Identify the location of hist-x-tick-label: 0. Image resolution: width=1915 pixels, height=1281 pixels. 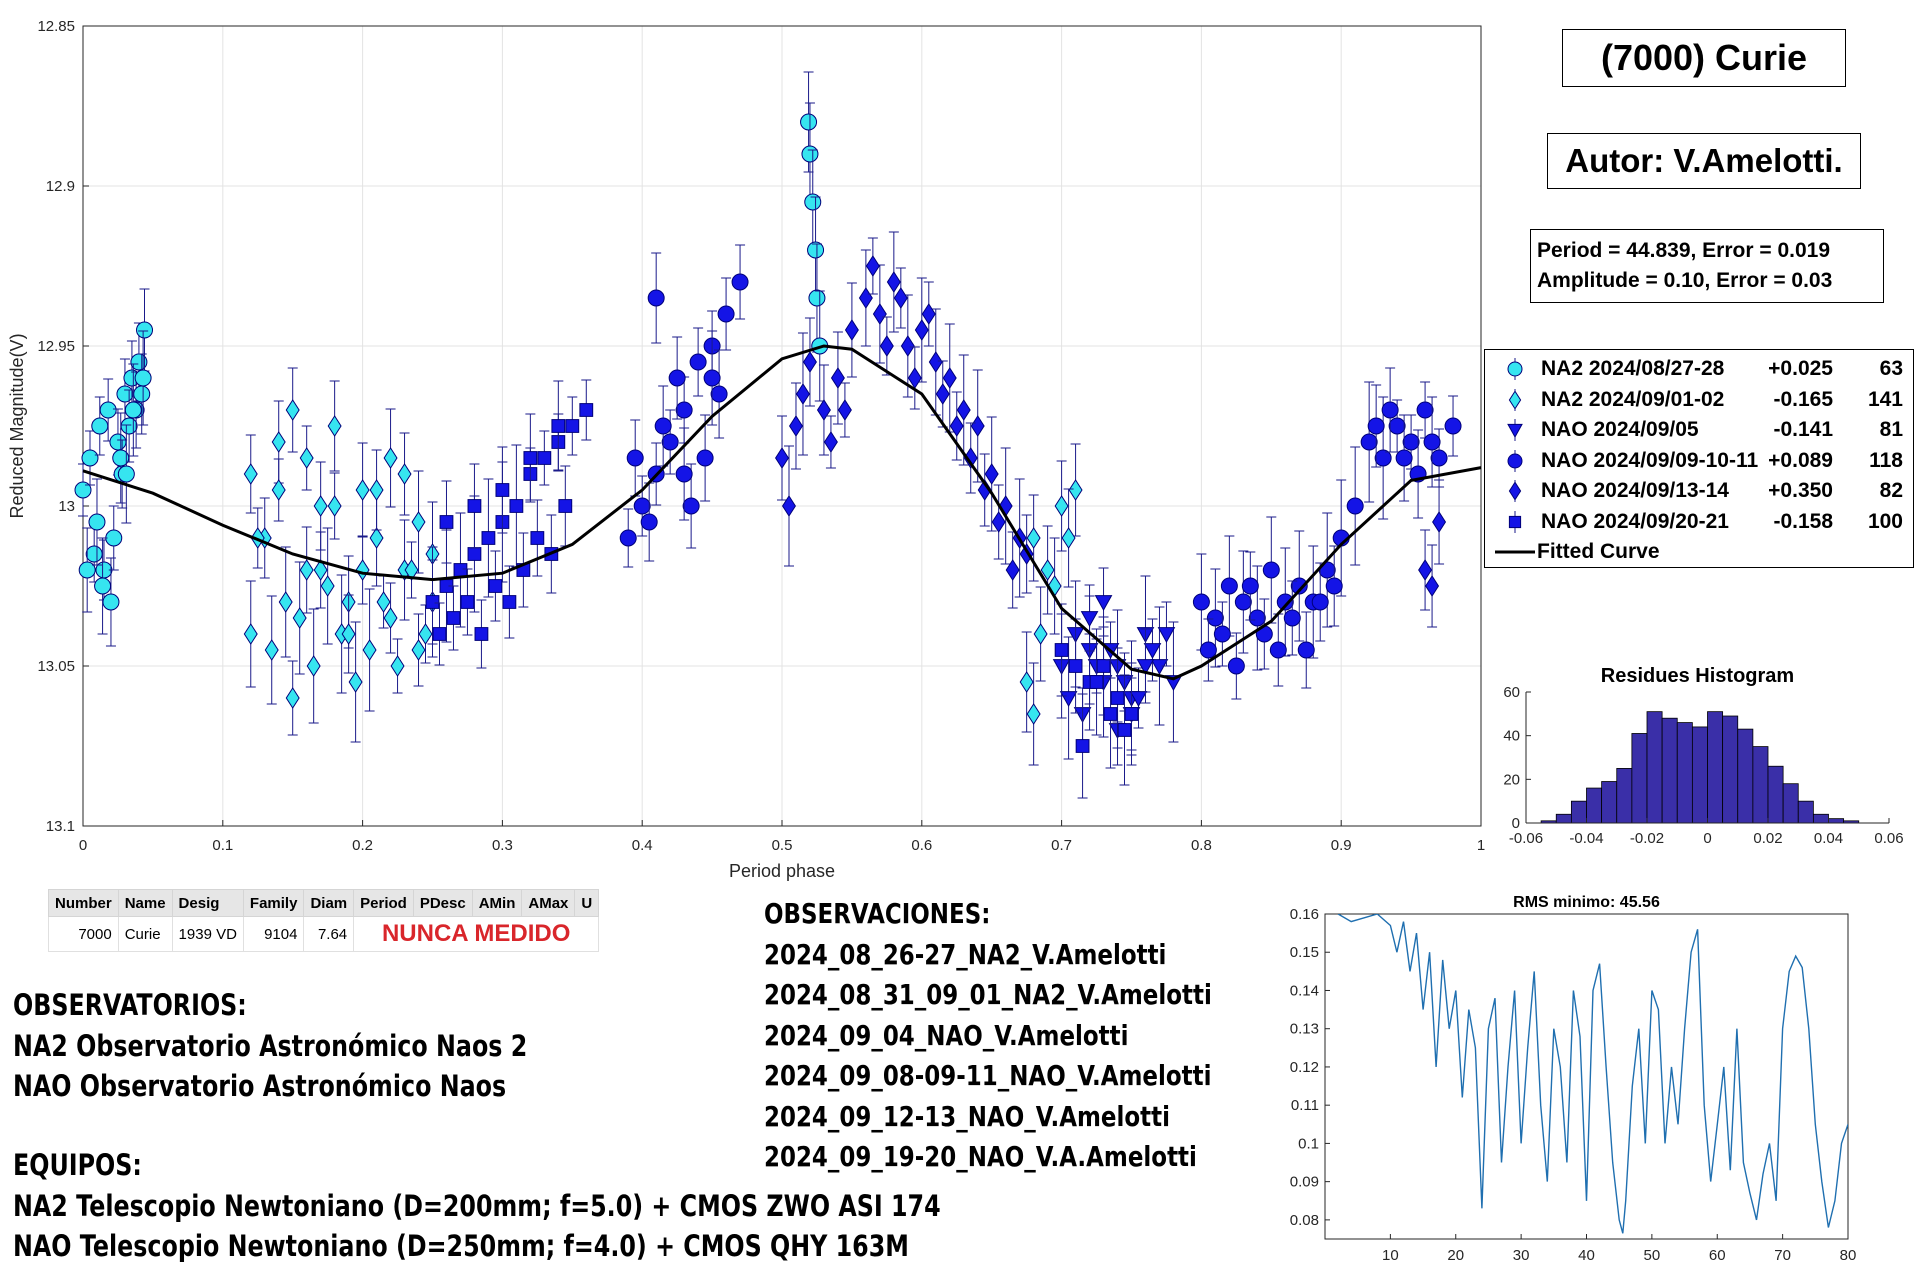
(1707, 838).